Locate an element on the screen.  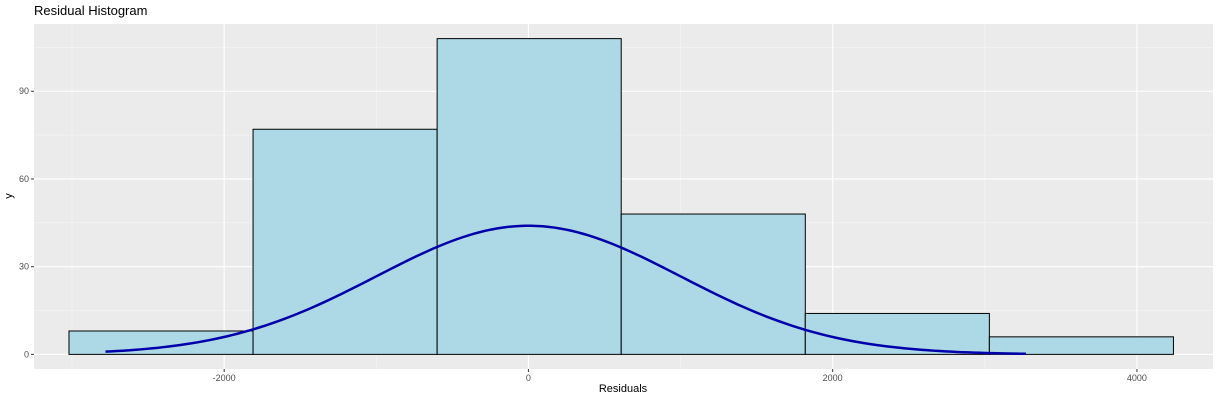
y-tick-label: 60 is located at coordinates (24, 179).